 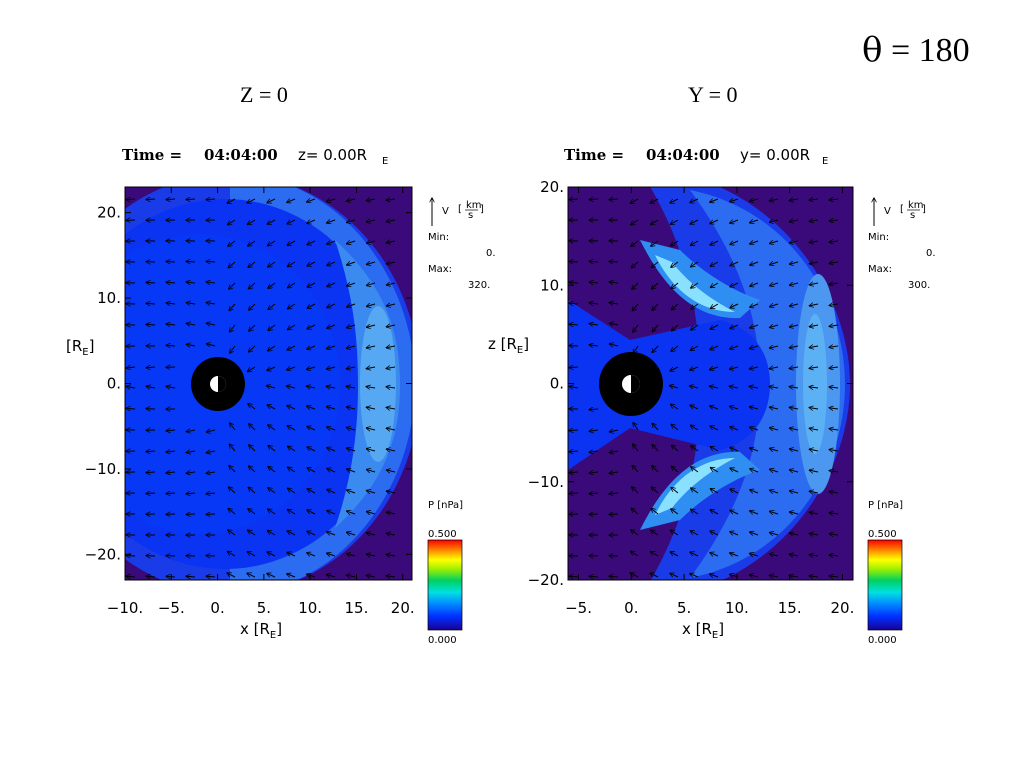 I want to click on left-vector-unit-den: s, so click(x=470, y=215).